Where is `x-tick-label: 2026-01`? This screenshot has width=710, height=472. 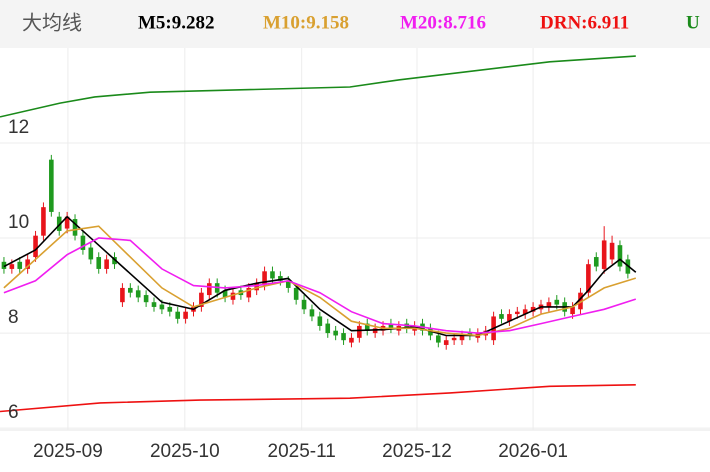
x-tick-label: 2026-01 is located at coordinates (533, 451).